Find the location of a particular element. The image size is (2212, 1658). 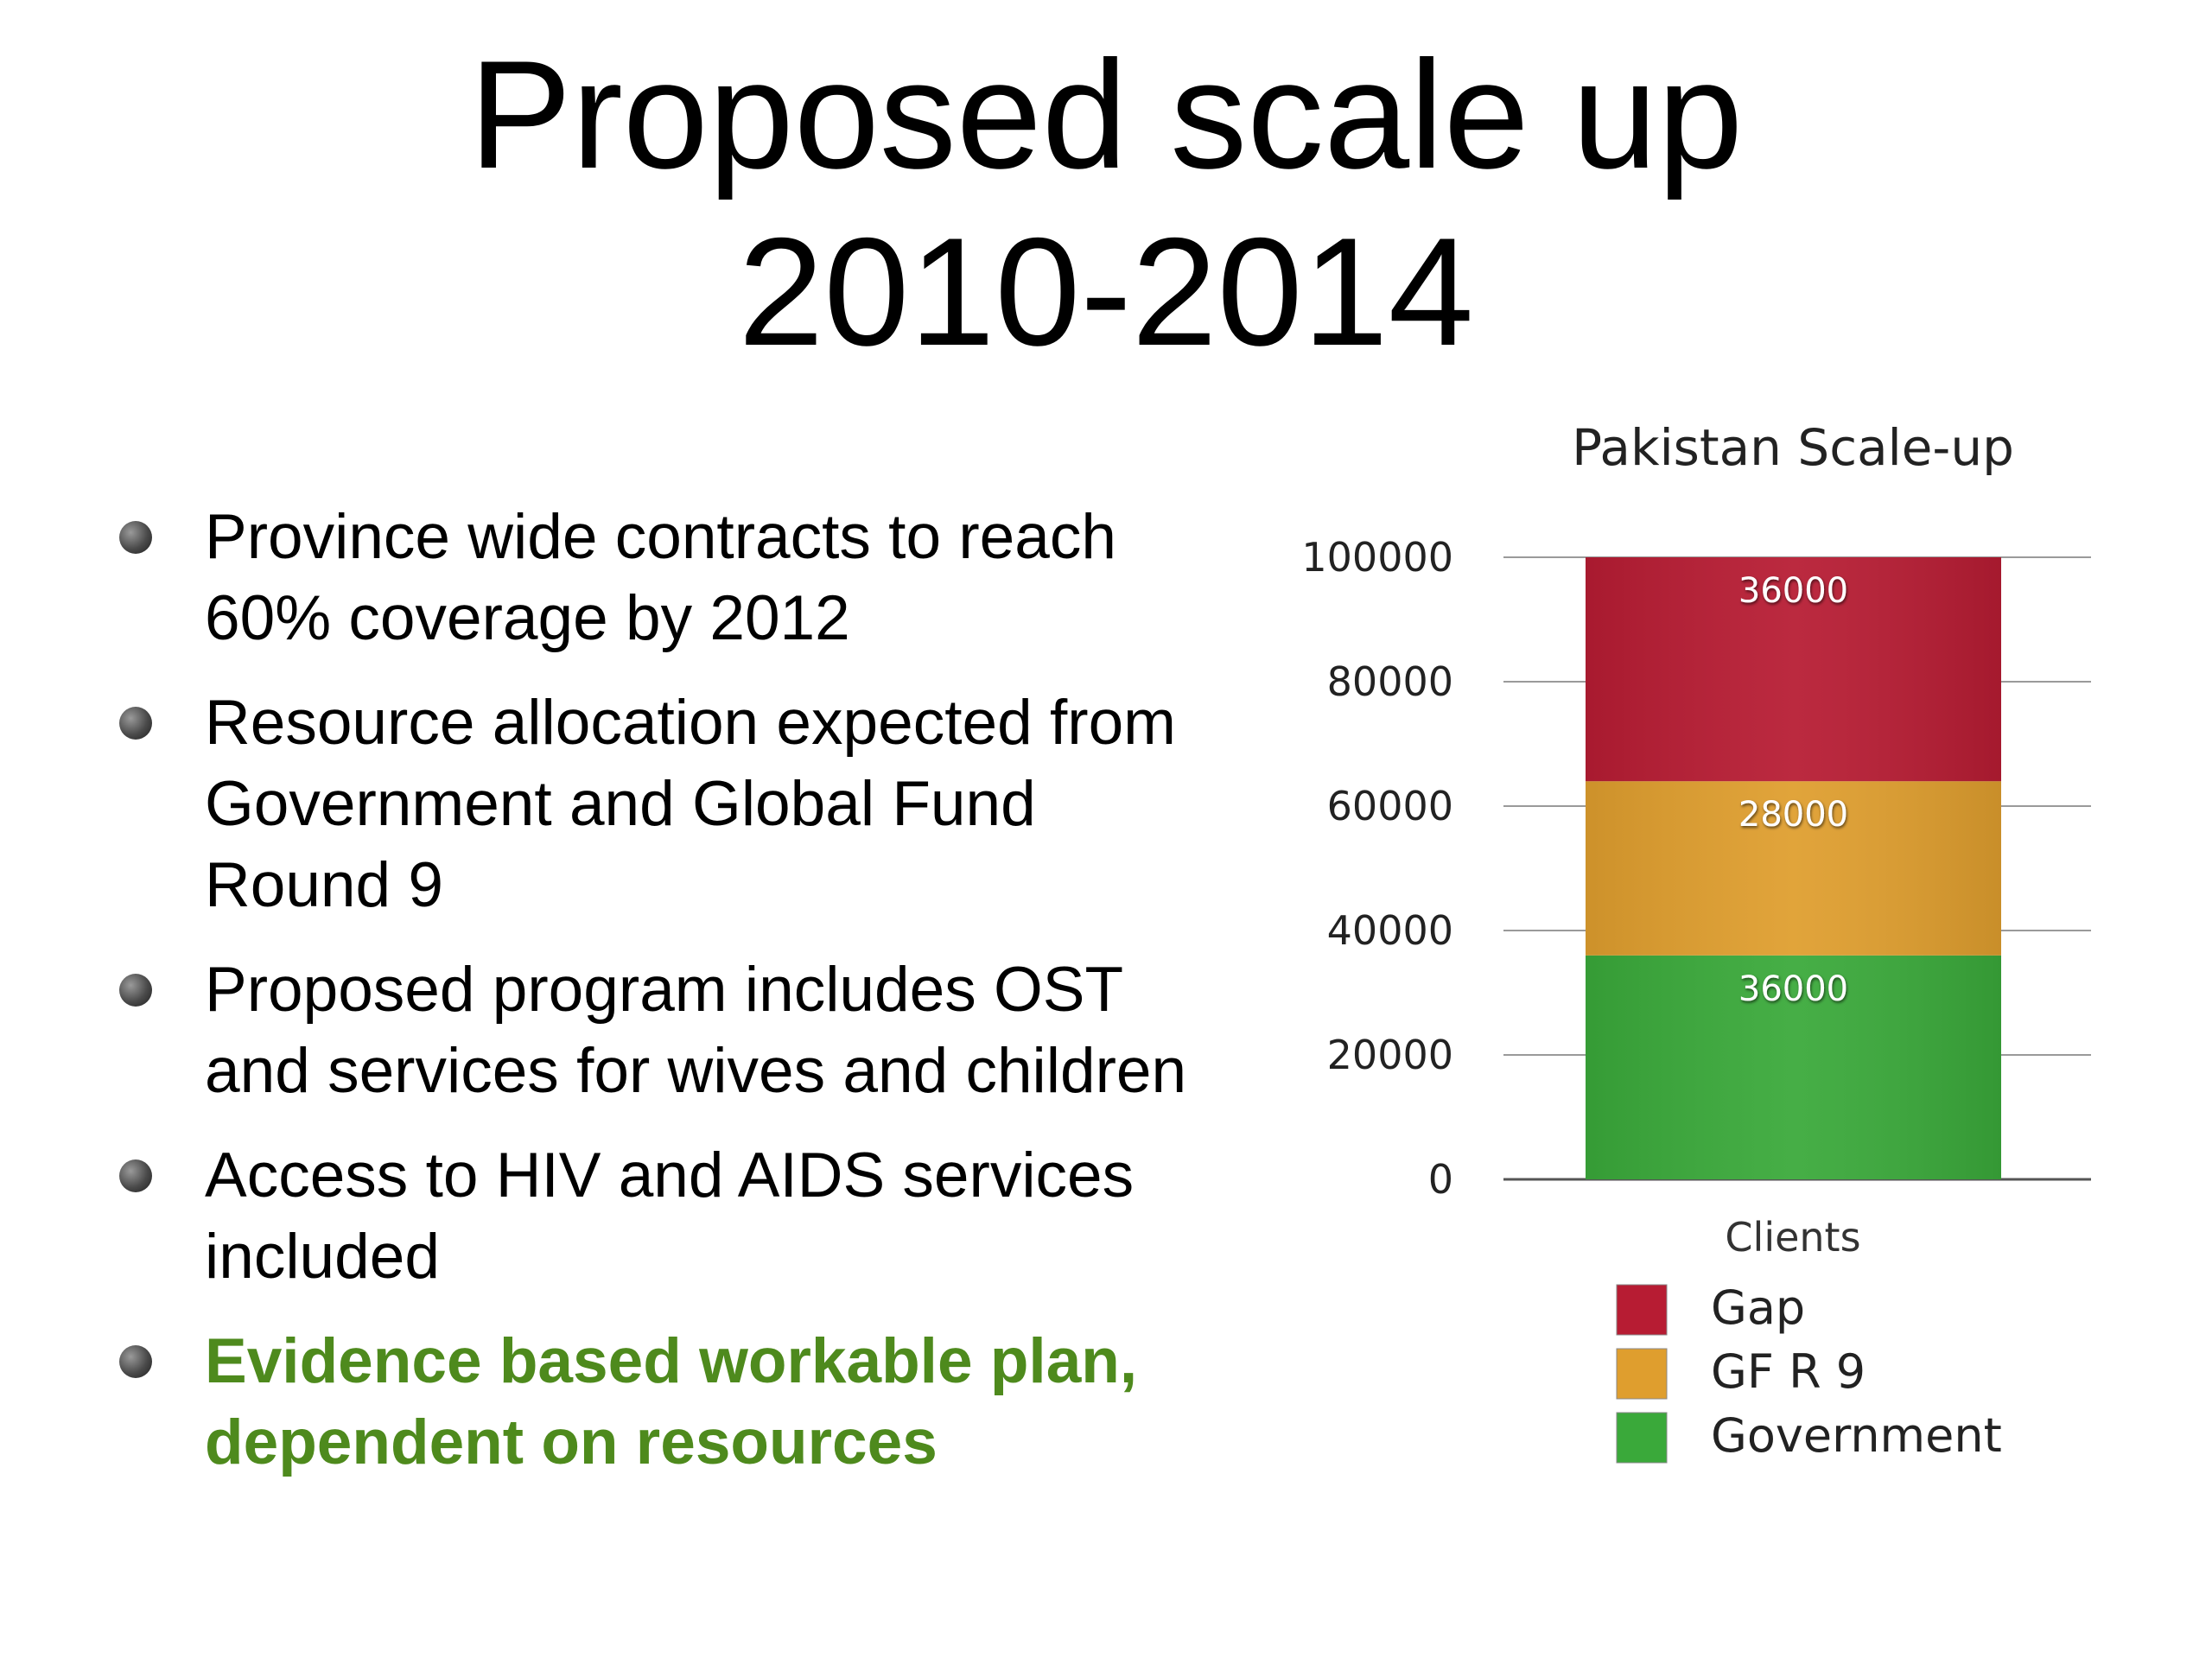

title-line-2: 2010-2014 is located at coordinates (1106, 292).